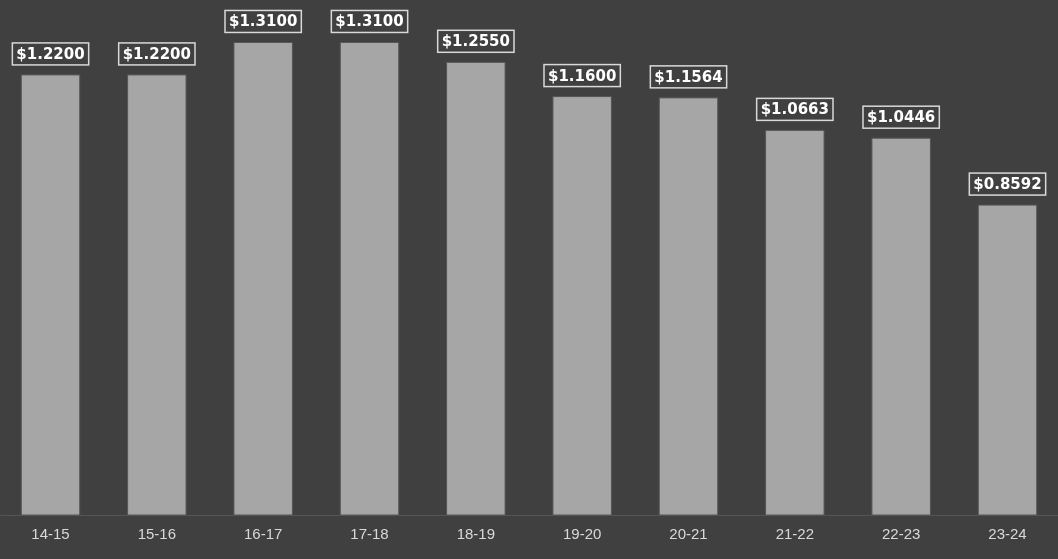 The image size is (1058, 559). What do you see at coordinates (1007, 533) in the screenshot?
I see `x-tick-label: 23-24` at bounding box center [1007, 533].